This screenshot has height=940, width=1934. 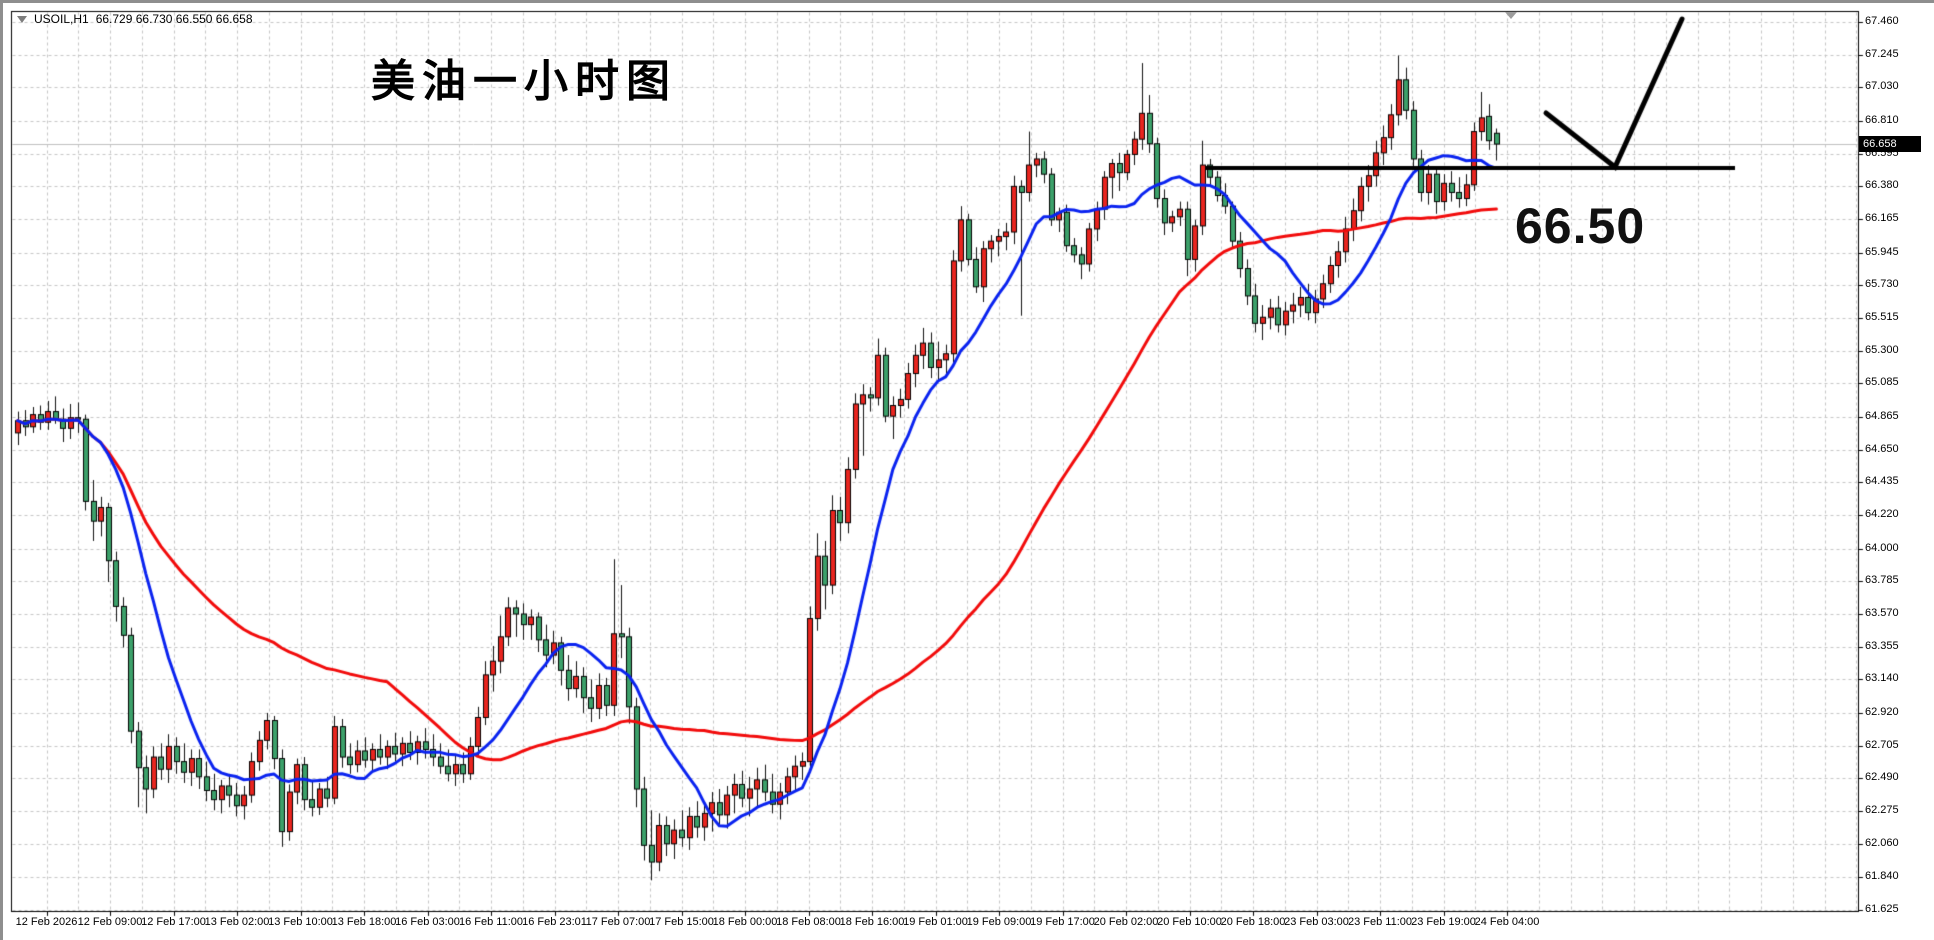 What do you see at coordinates (1882, 218) in the screenshot?
I see `price-tick-label: 66.165` at bounding box center [1882, 218].